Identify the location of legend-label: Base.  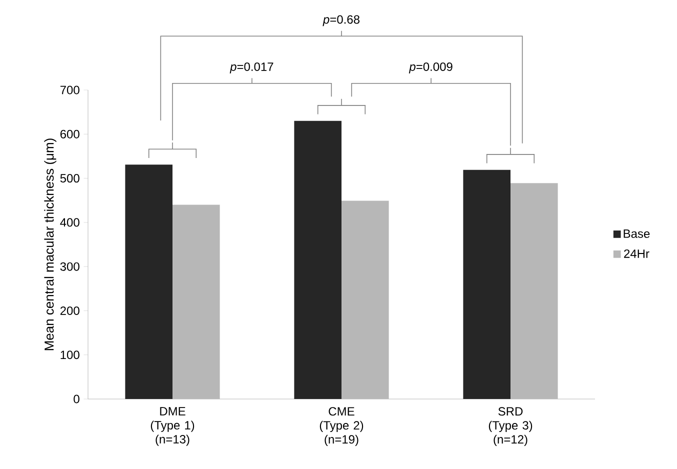
(637, 234).